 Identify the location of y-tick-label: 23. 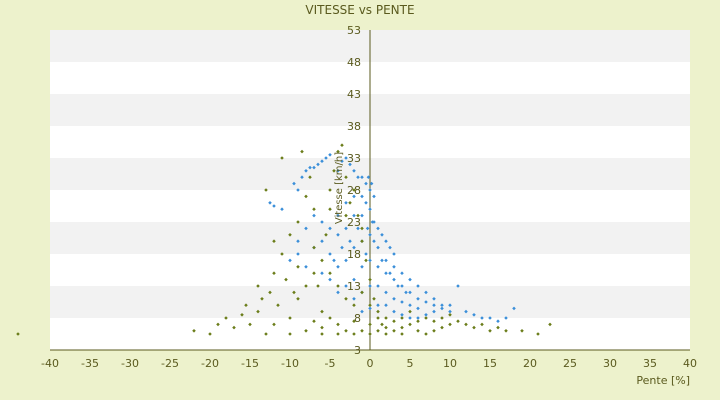
(354, 222).